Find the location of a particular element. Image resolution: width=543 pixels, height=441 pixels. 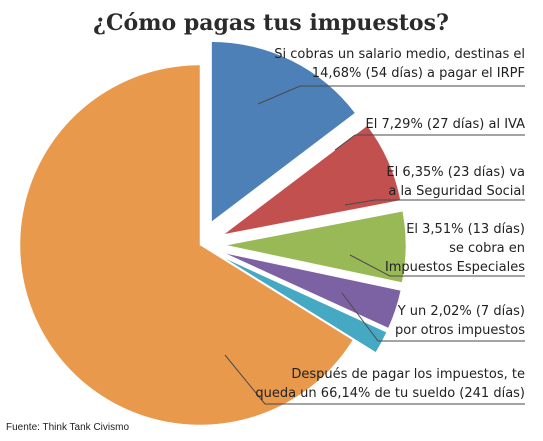

slice-label-line: se cobra en is located at coordinates (487, 248).